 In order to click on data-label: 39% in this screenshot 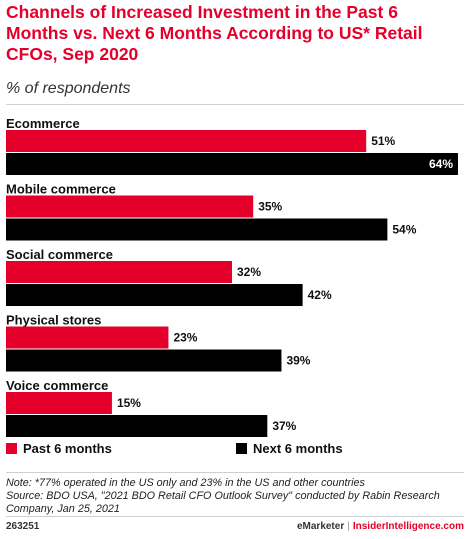, I will do `click(298, 361)`.